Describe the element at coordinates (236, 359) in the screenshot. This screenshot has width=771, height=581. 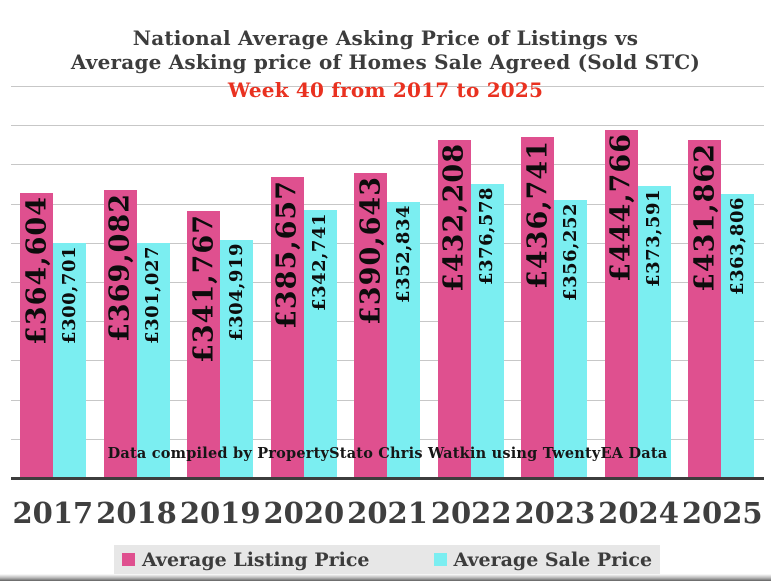
I see `bar-sale-price-2019: £304,919` at that location.